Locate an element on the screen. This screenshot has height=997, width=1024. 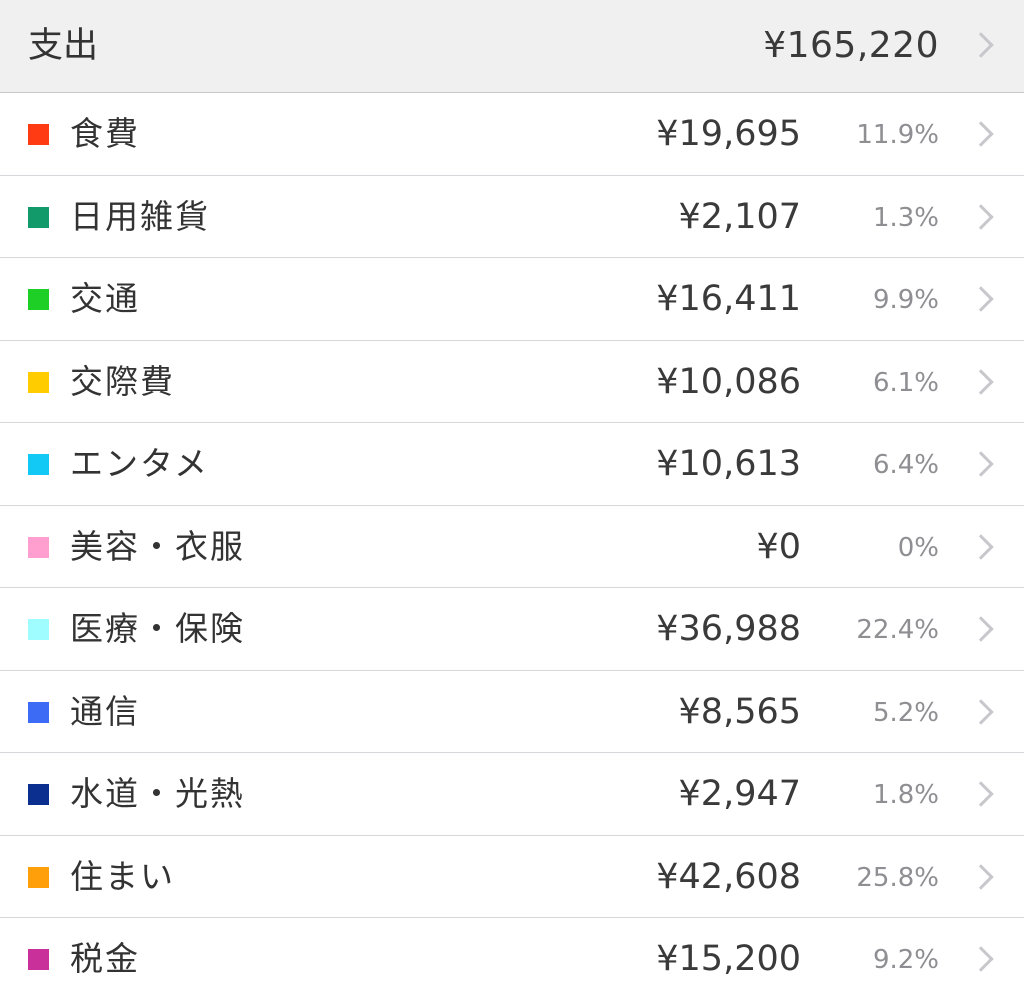
category-name: 医療・保険 is located at coordinates (157, 628).